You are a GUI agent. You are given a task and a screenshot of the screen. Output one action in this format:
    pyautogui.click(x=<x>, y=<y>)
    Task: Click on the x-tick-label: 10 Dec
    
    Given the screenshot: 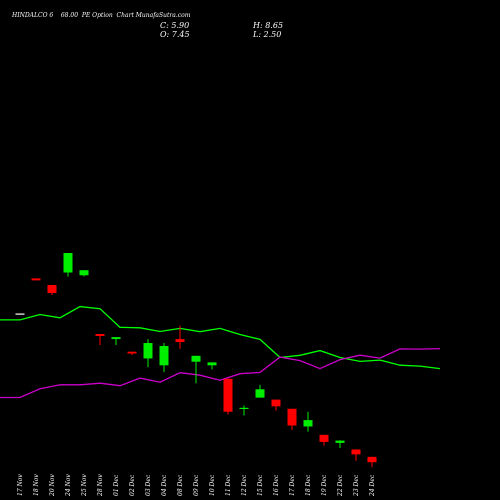 What is the action you would take?
    pyautogui.click(x=212, y=485)
    